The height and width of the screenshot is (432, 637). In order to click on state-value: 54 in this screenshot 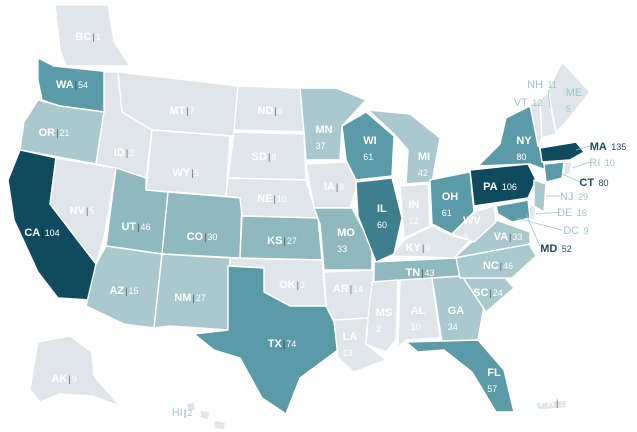, I will do `click(83, 85)`.